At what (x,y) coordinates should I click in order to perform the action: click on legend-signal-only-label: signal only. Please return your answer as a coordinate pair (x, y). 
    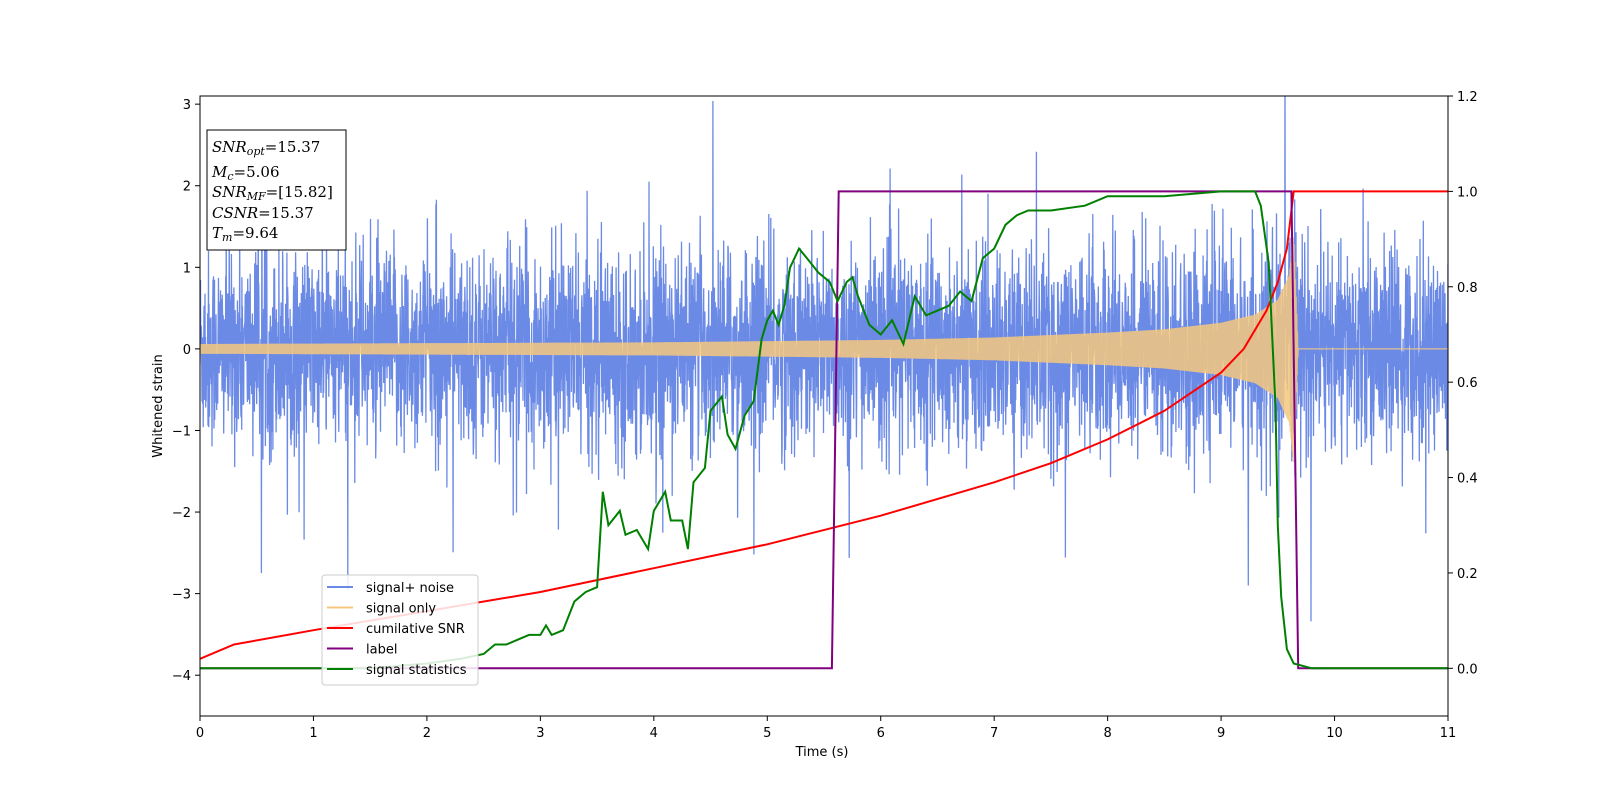
    Looking at the image, I should click on (401, 609).